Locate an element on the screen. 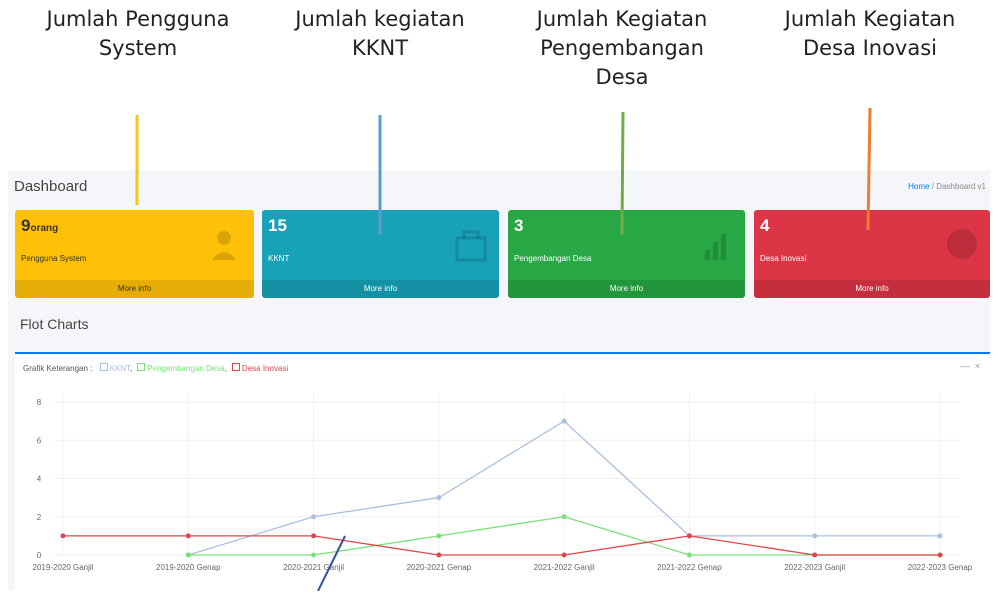 The image size is (998, 593). card-label: Pengguna System is located at coordinates (54, 258).